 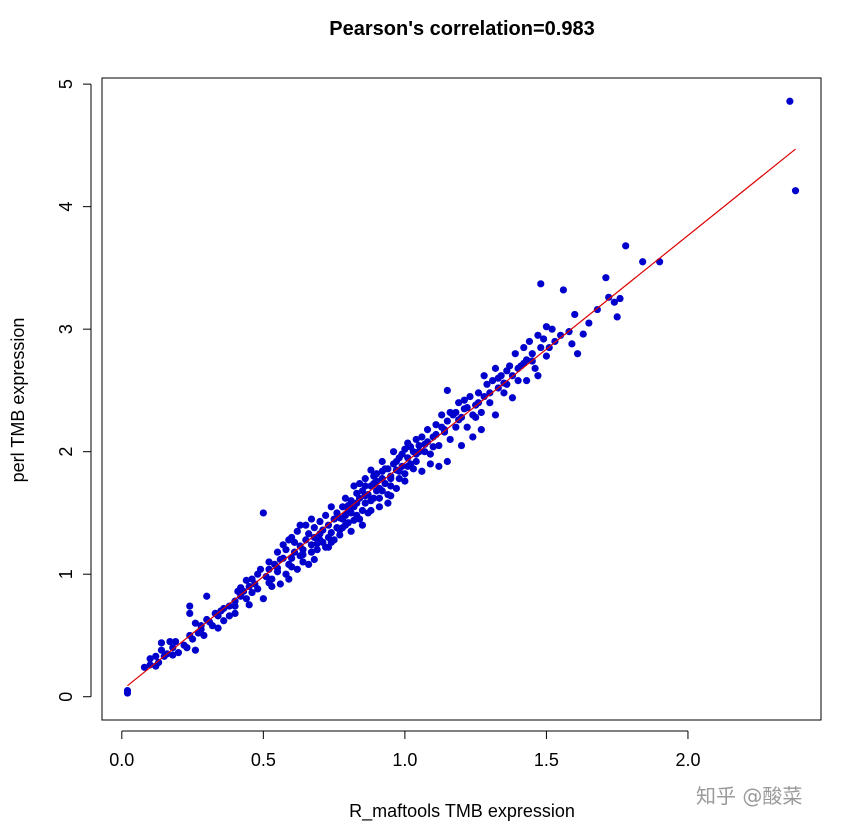 I want to click on y-tick-label: 1, so click(x=66, y=574).